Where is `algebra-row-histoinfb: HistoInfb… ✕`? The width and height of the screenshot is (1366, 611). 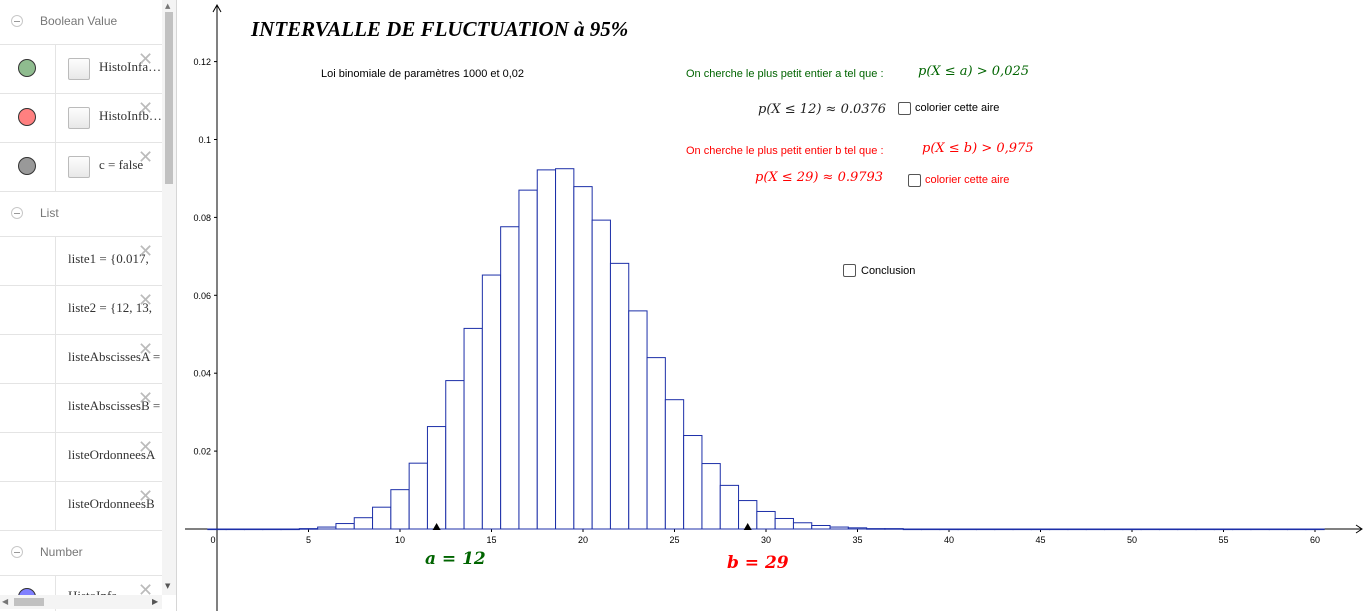
algebra-row-histoinfb: HistoInfb… ✕ is located at coordinates (81, 118).